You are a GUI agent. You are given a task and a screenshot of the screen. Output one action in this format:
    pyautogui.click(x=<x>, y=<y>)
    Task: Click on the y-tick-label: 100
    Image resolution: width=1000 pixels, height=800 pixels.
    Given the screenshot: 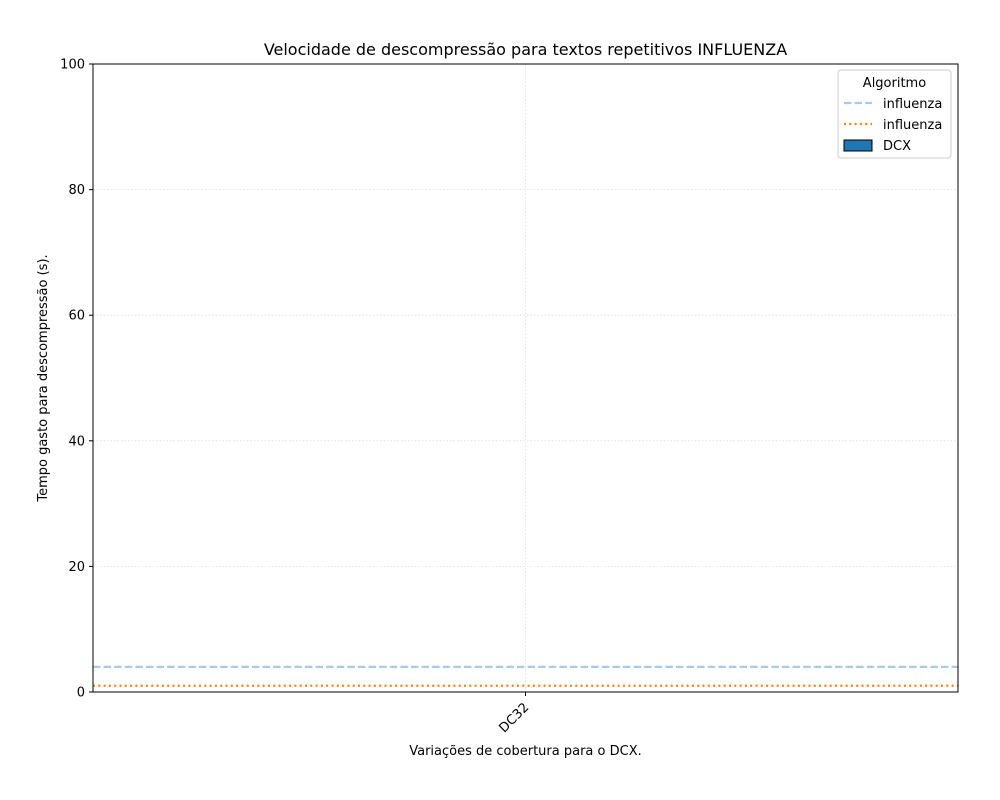 What is the action you would take?
    pyautogui.click(x=72, y=65)
    